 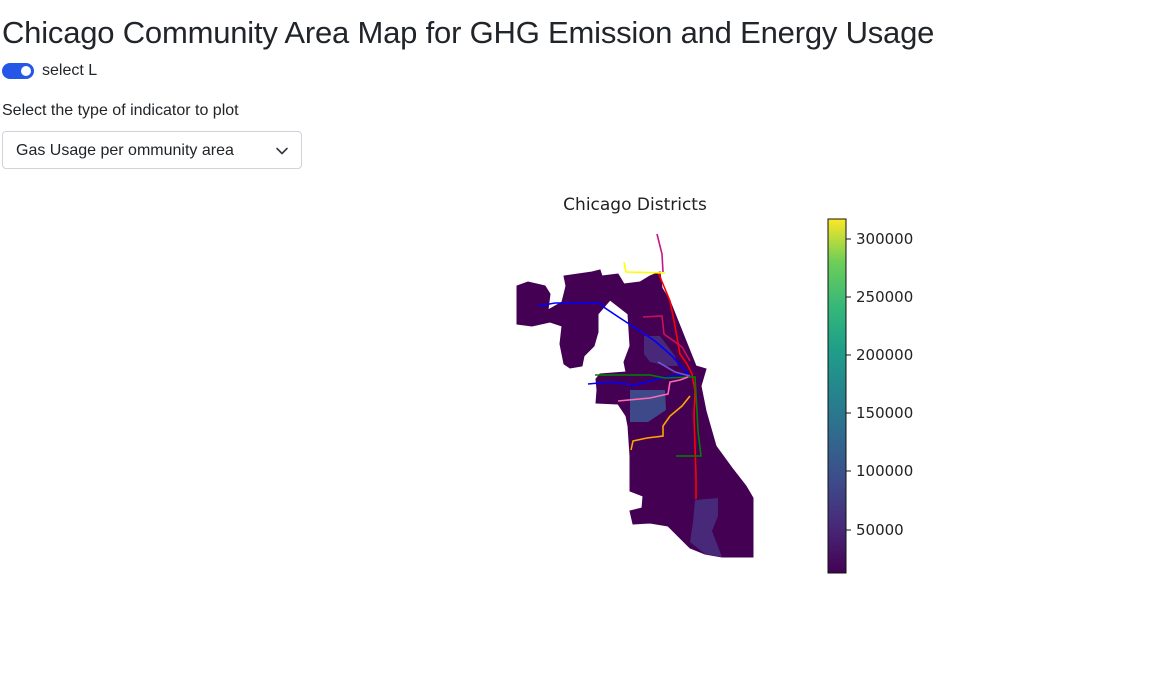 I want to click on chevron-down-icon, so click(x=282, y=151).